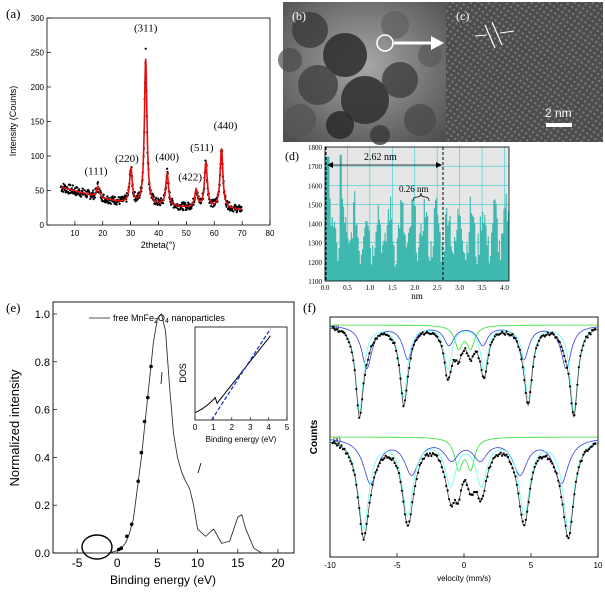 The width and height of the screenshot is (605, 595). Describe the element at coordinates (417, 217) in the screenshot. I see `panel-d-profile-bars` at that location.